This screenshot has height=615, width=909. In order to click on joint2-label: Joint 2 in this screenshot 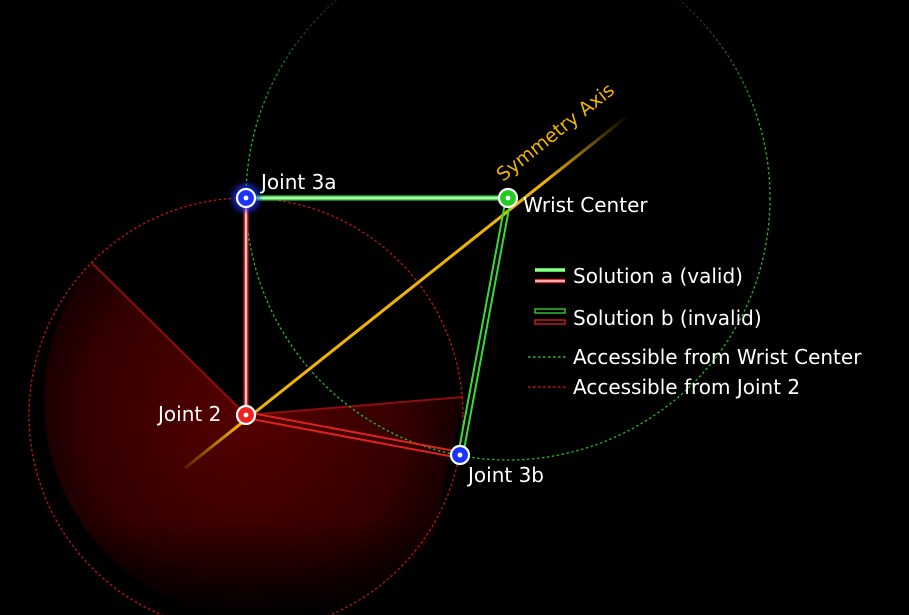, I will do `click(188, 414)`.